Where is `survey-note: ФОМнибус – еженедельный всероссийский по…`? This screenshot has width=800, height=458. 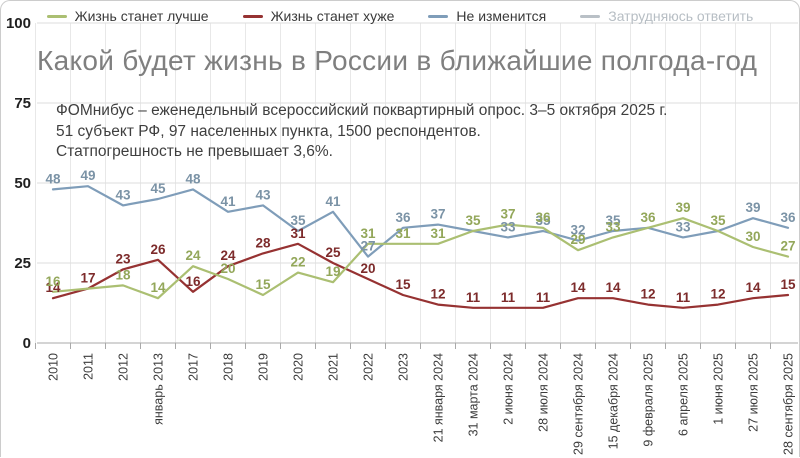 survey-note: ФОМнибус – еженедельный всероссийский по… is located at coordinates (361, 132).